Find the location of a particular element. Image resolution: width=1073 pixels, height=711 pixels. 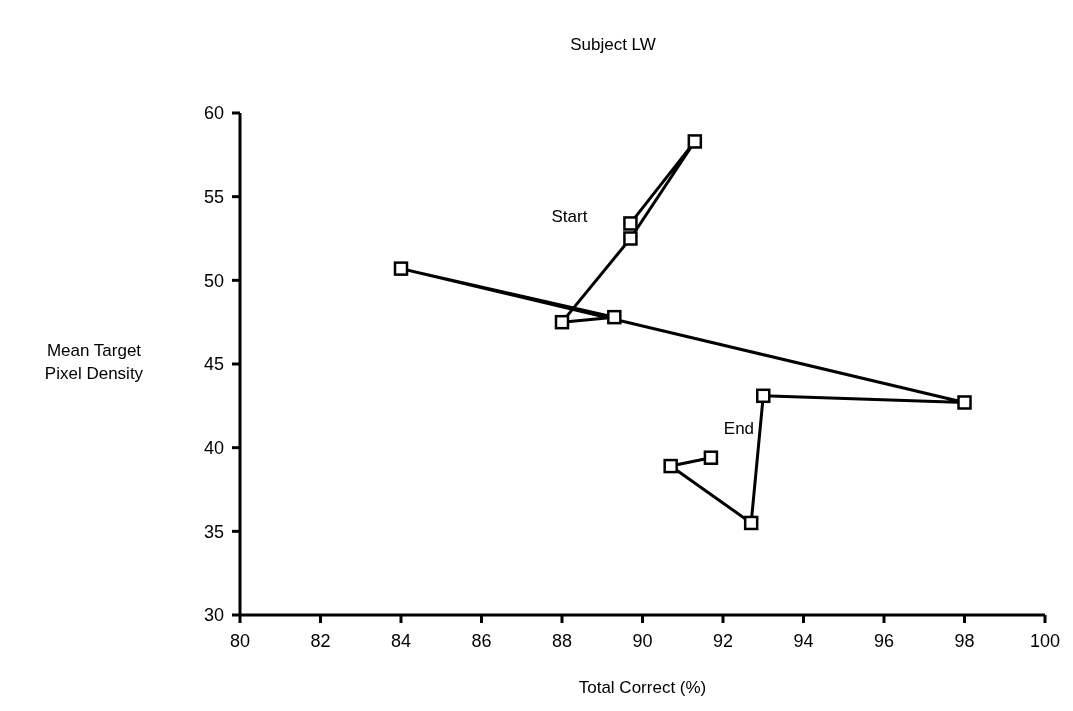

x-tick-label: 86 is located at coordinates (481, 641).